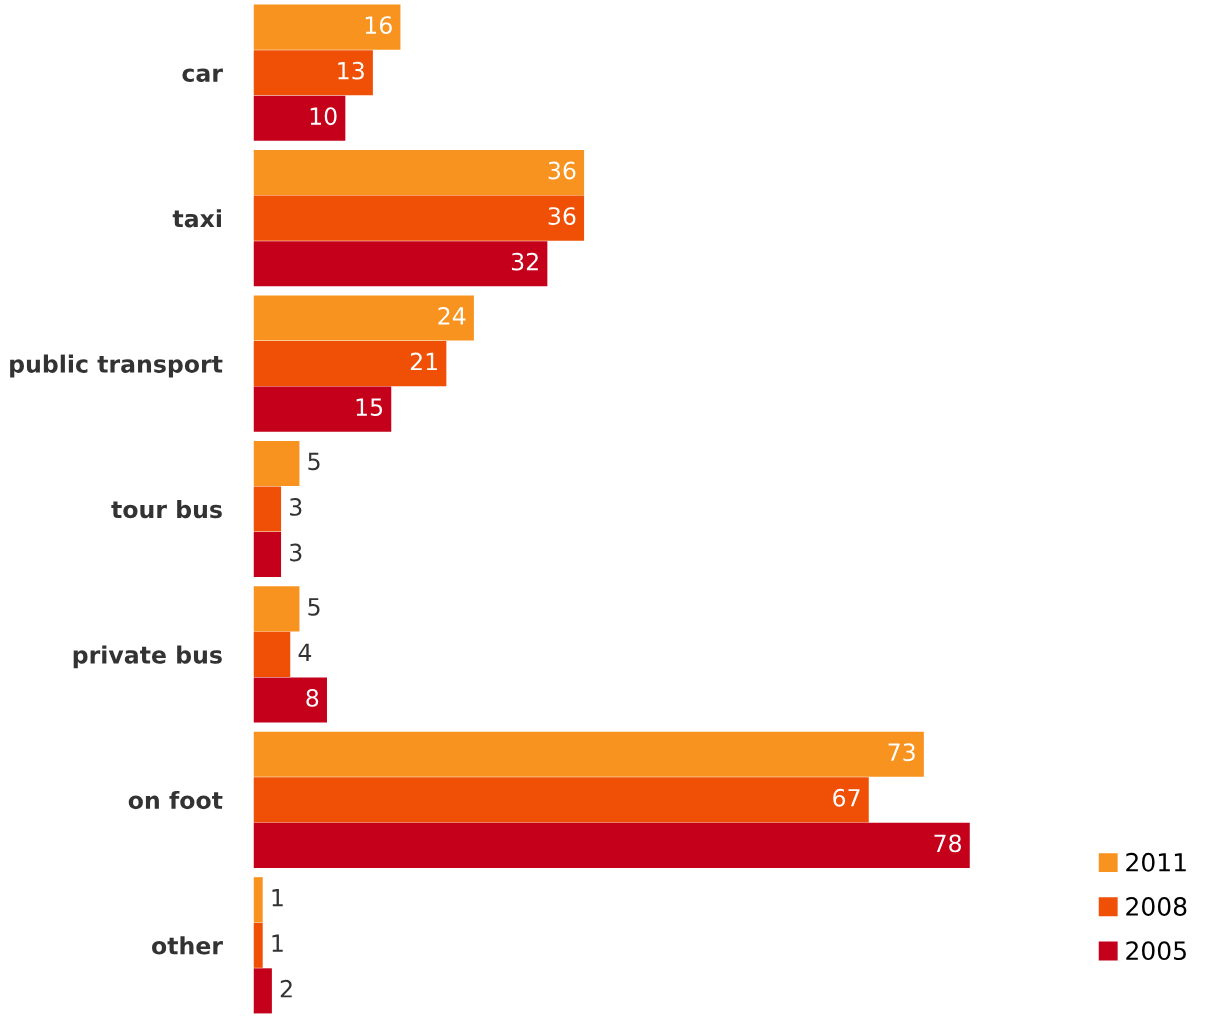 This screenshot has width=1213, height=1018. I want to click on data-label: 13, so click(351, 70).